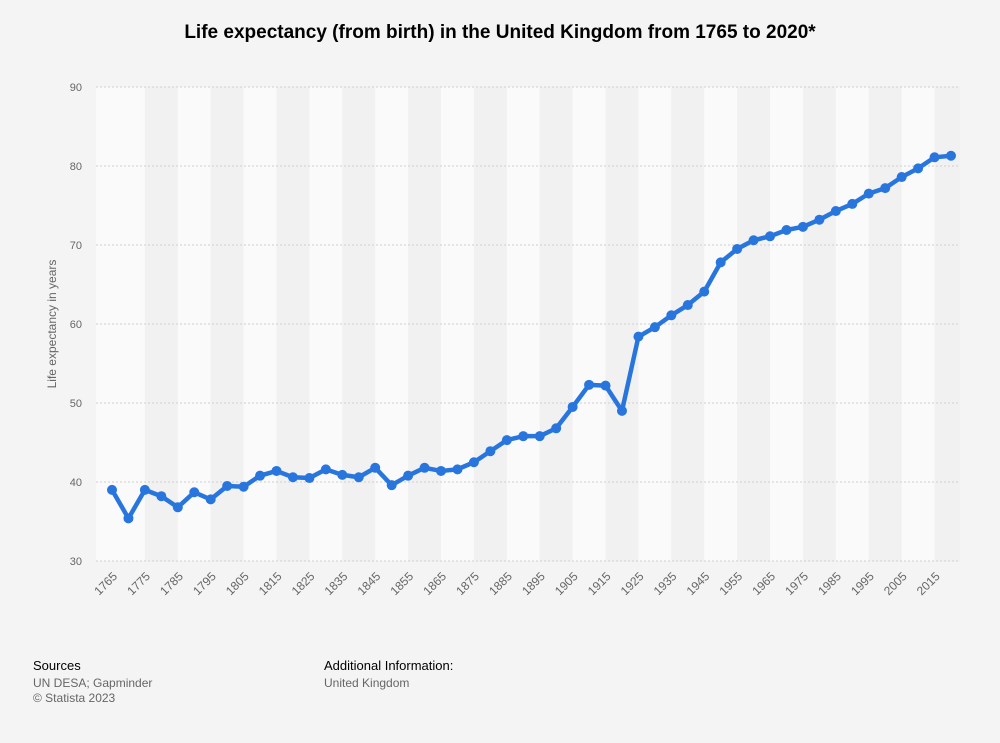 This screenshot has height=743, width=1000. Describe the element at coordinates (763, 583) in the screenshot. I see `x-tick-label: 1965` at that location.